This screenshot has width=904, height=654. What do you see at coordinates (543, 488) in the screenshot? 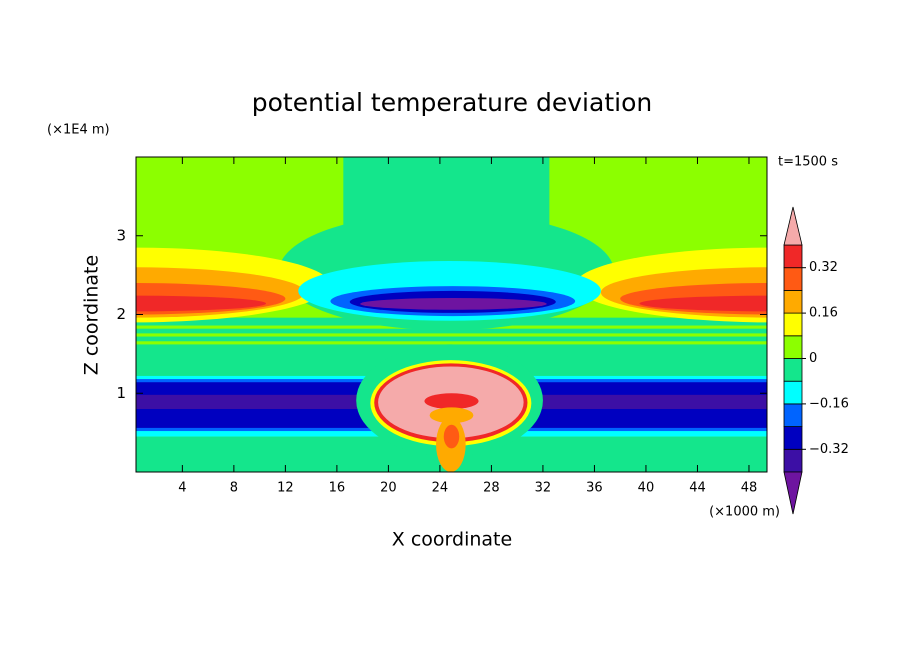
I see `x-tick-label: 32` at bounding box center [543, 488].